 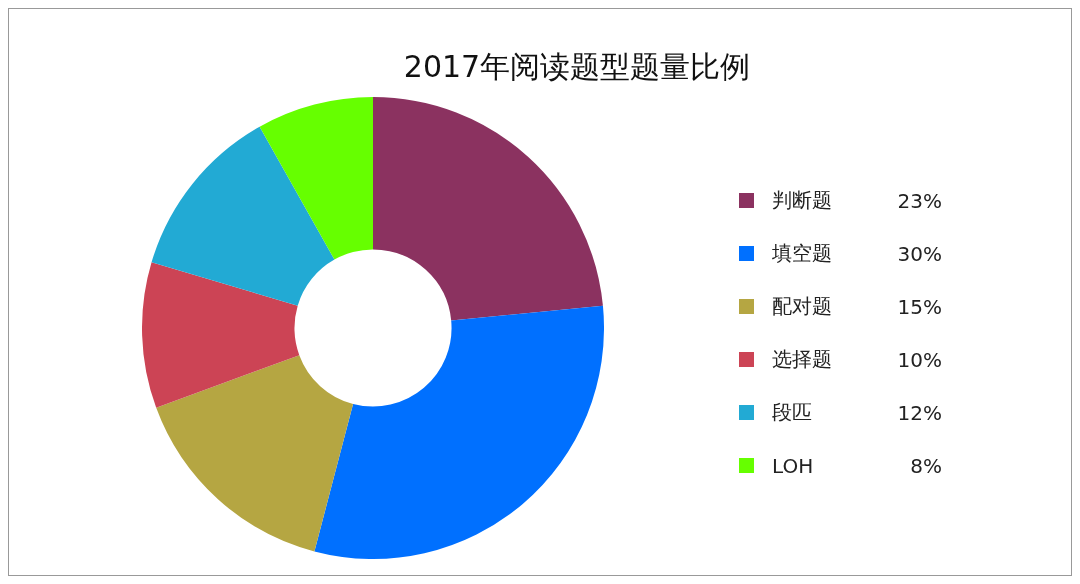 I want to click on legend-label: 配对题, so click(x=802, y=306).